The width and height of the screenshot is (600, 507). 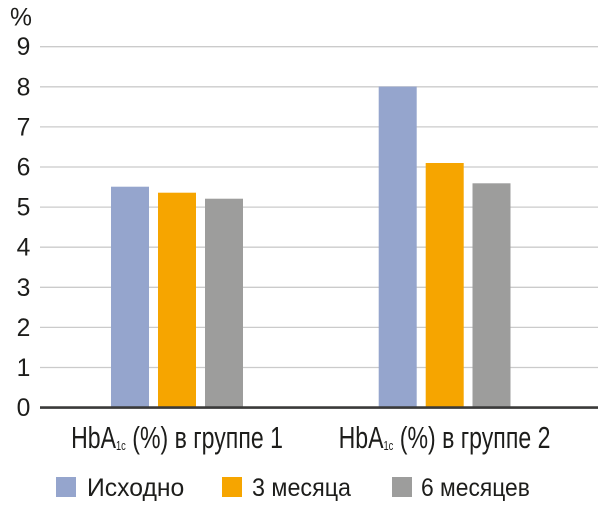 What do you see at coordinates (24, 248) in the screenshot?
I see `svg-text: 4` at bounding box center [24, 248].